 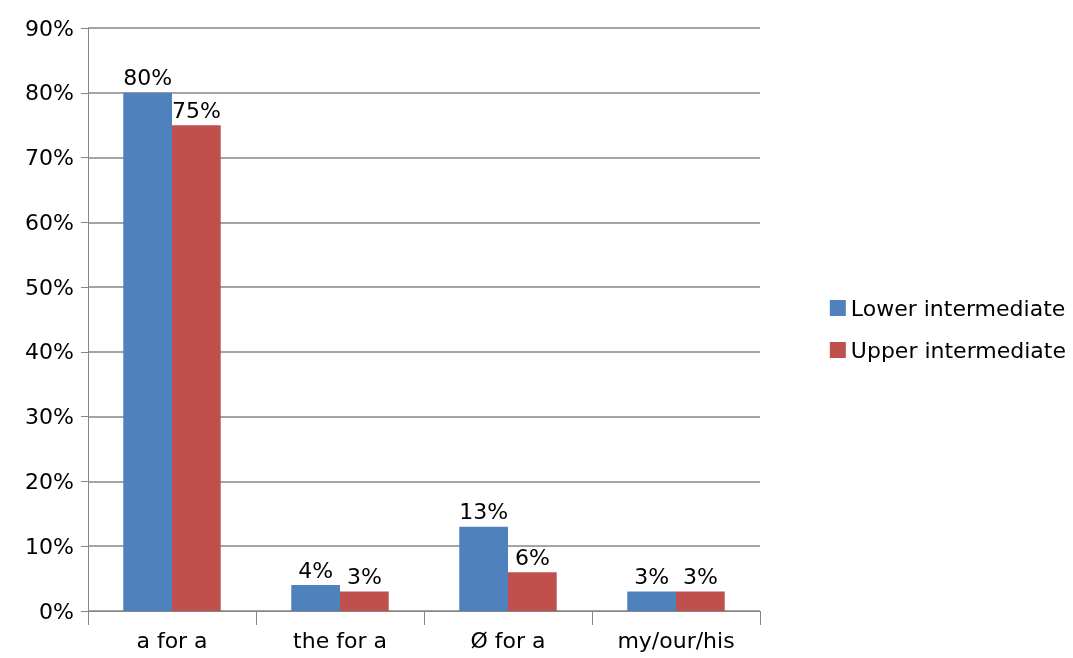 What do you see at coordinates (49, 28) in the screenshot?
I see `y-tick-label: 90%` at bounding box center [49, 28].